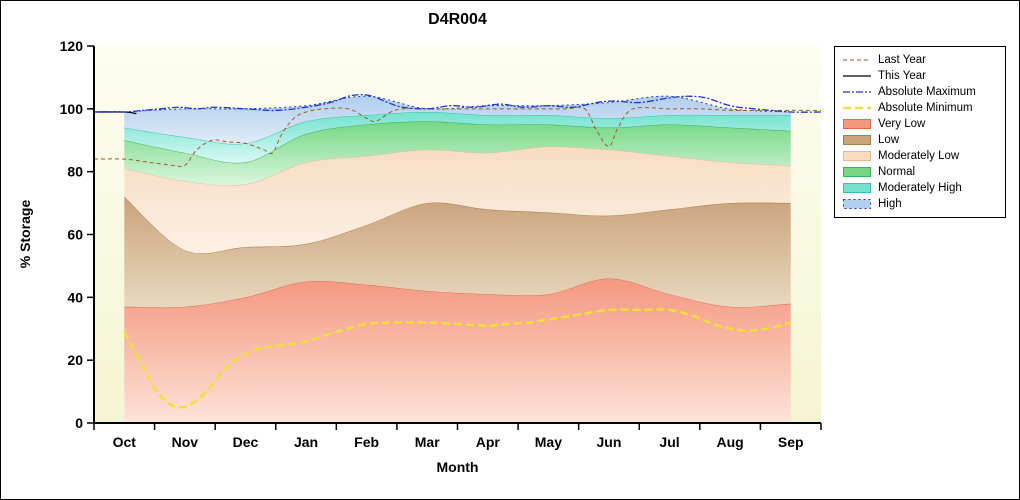  I want to click on chart-title: D4R004, so click(457, 19).